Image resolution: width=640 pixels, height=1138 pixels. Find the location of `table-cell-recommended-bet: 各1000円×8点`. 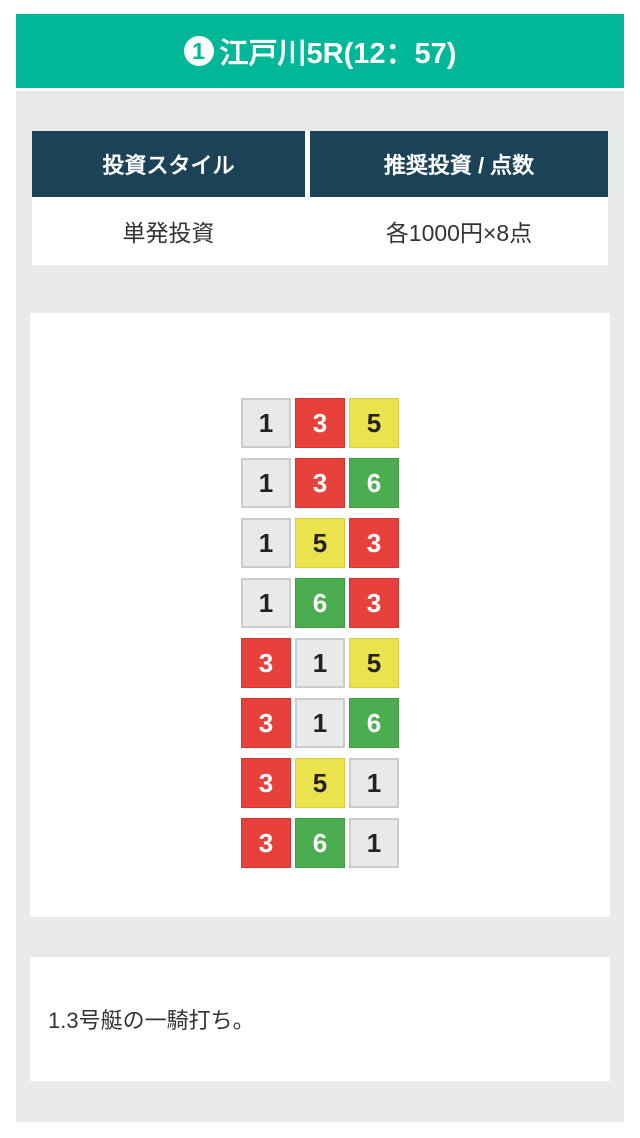

table-cell-recommended-bet: 各1000円×8点 is located at coordinates (459, 231).